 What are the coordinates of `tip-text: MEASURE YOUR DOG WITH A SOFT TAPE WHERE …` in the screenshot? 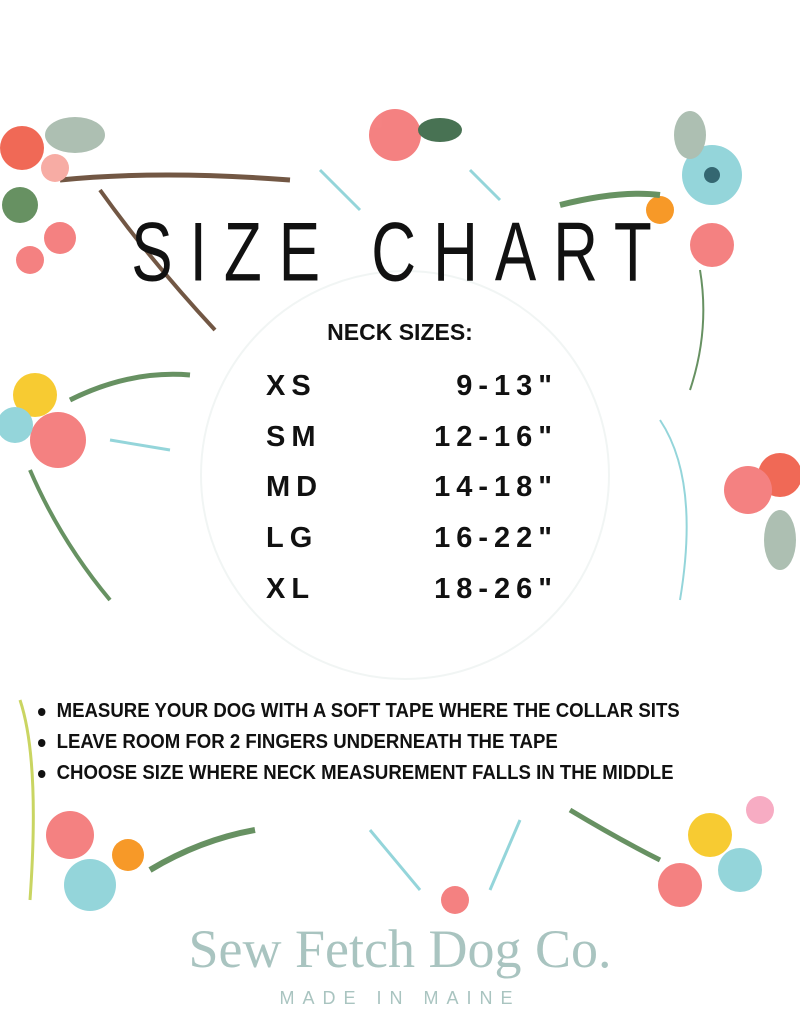 It's located at (368, 711).